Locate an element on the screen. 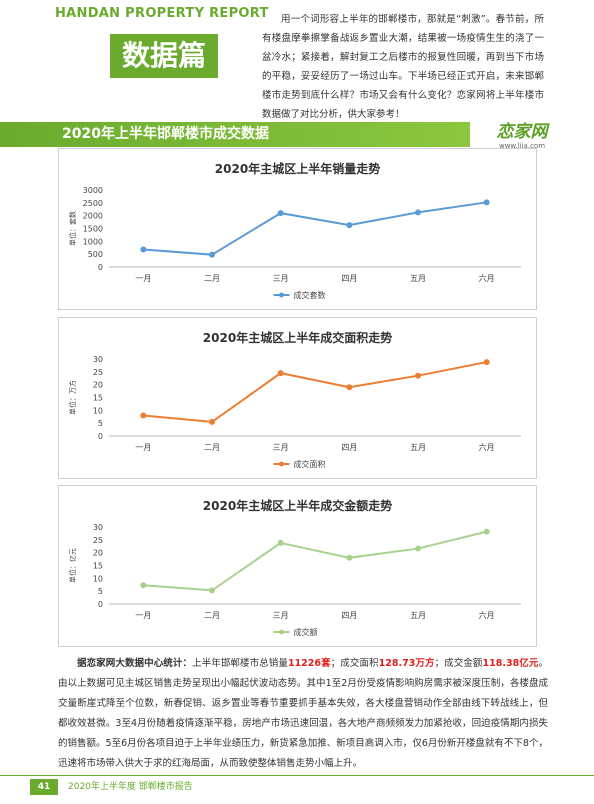  y-tick-label: 2000 is located at coordinates (93, 216).